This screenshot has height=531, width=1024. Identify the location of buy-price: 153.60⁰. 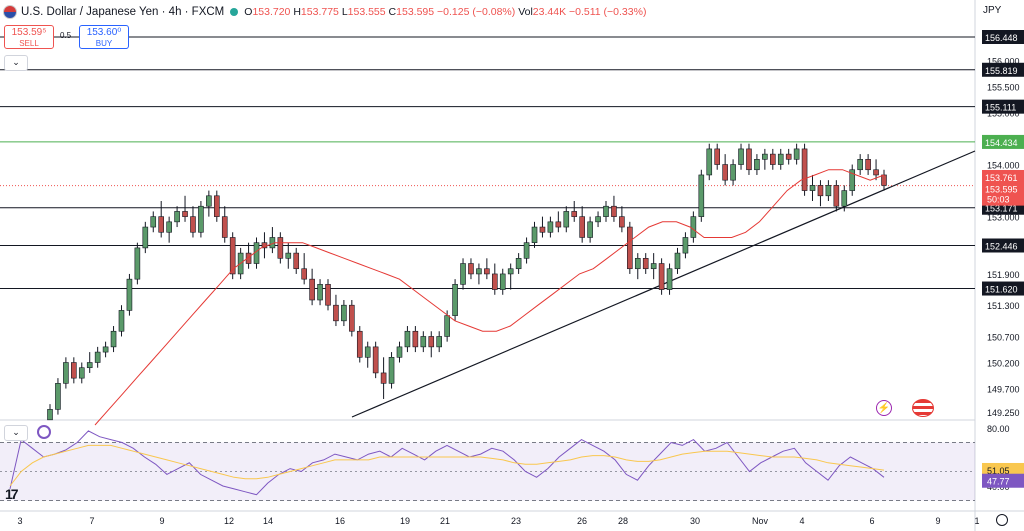
(104, 32).